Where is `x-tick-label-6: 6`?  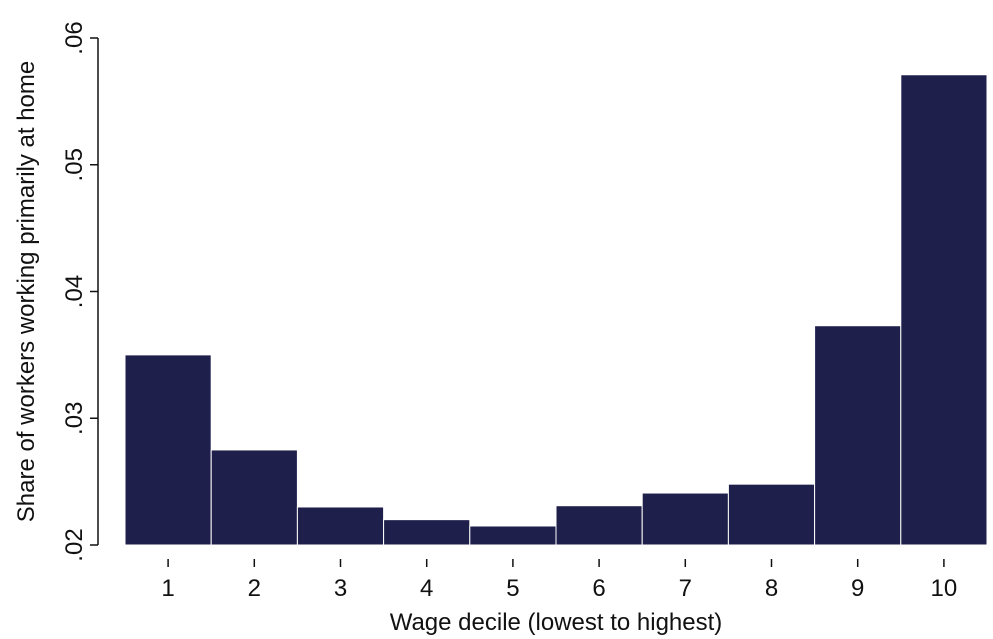 x-tick-label-6: 6 is located at coordinates (598, 588).